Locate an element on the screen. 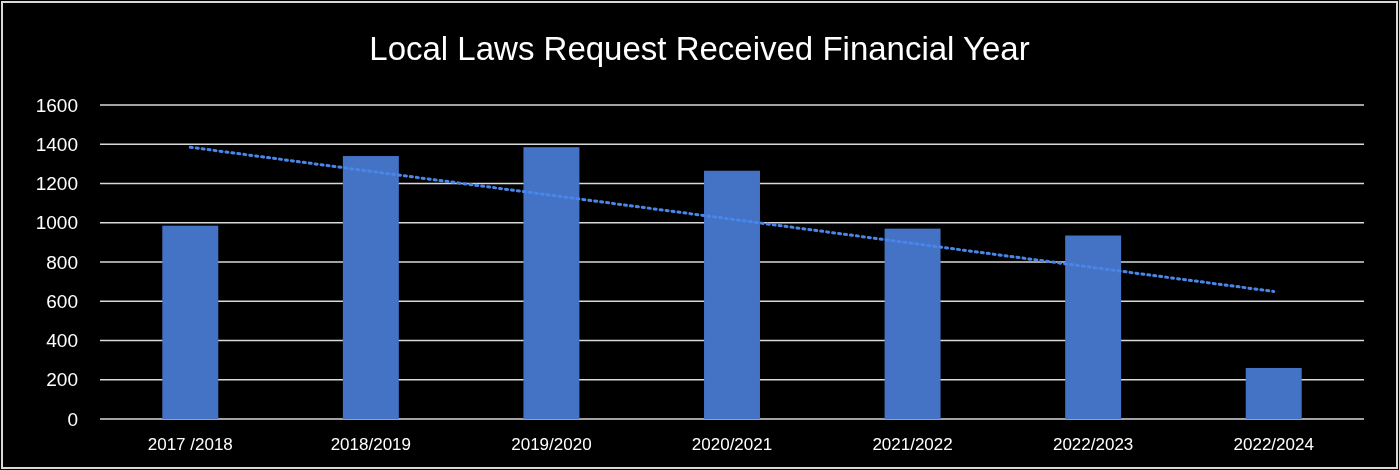 The image size is (1399, 470). y-tick-label: 800 is located at coordinates (62, 262).